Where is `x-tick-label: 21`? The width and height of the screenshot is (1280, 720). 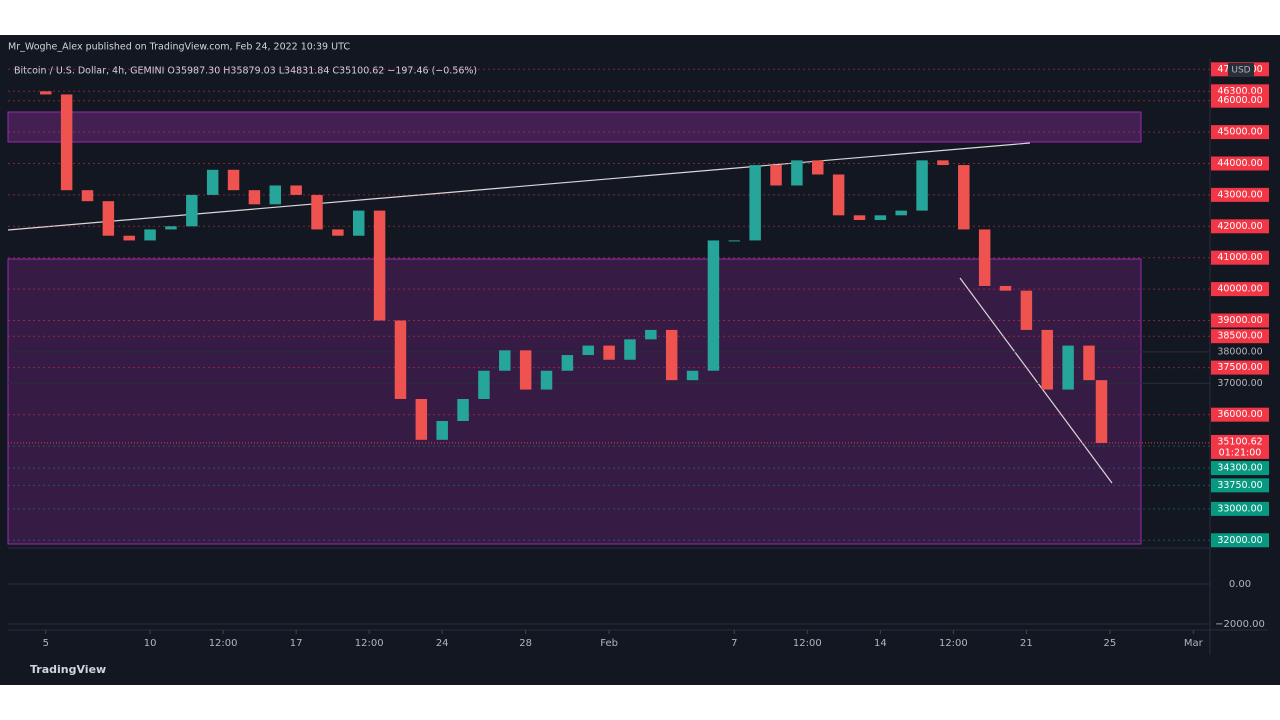
x-tick-label: 21 is located at coordinates (1026, 643).